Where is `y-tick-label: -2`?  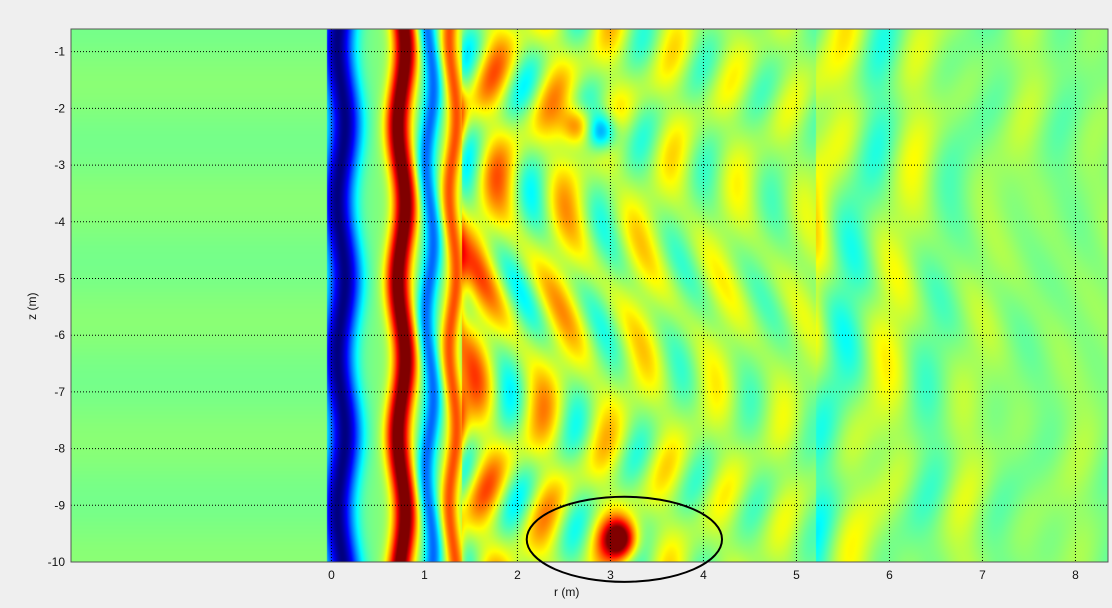
y-tick-label: -2 is located at coordinates (59, 108).